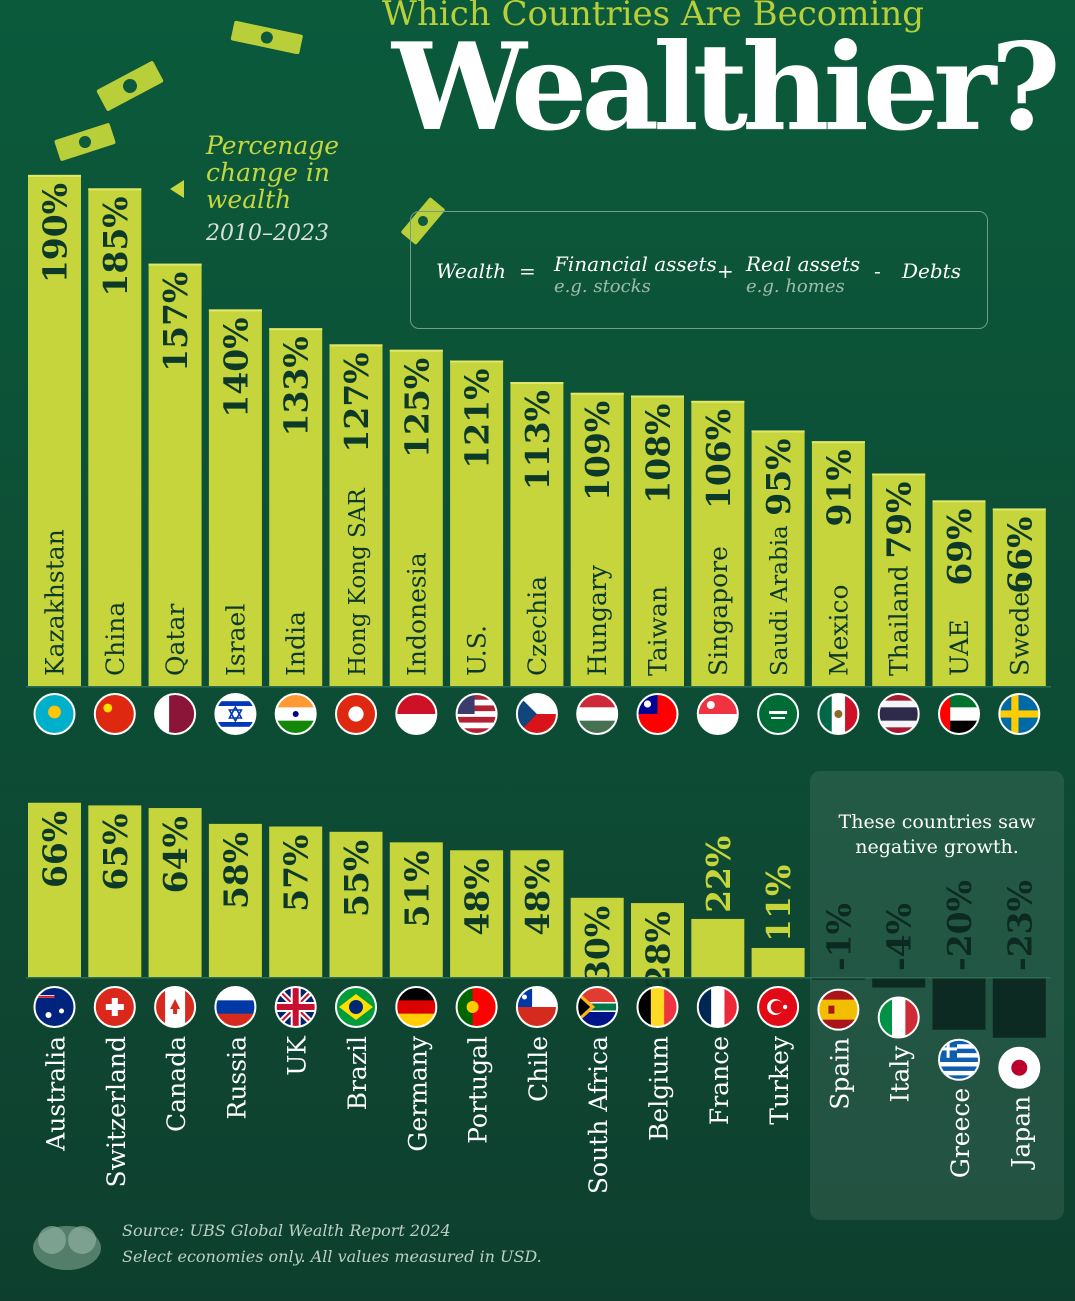 Image resolution: width=1075 pixels, height=1301 pixels. Describe the element at coordinates (266, 37) in the screenshot. I see `money-bill-icon` at that location.